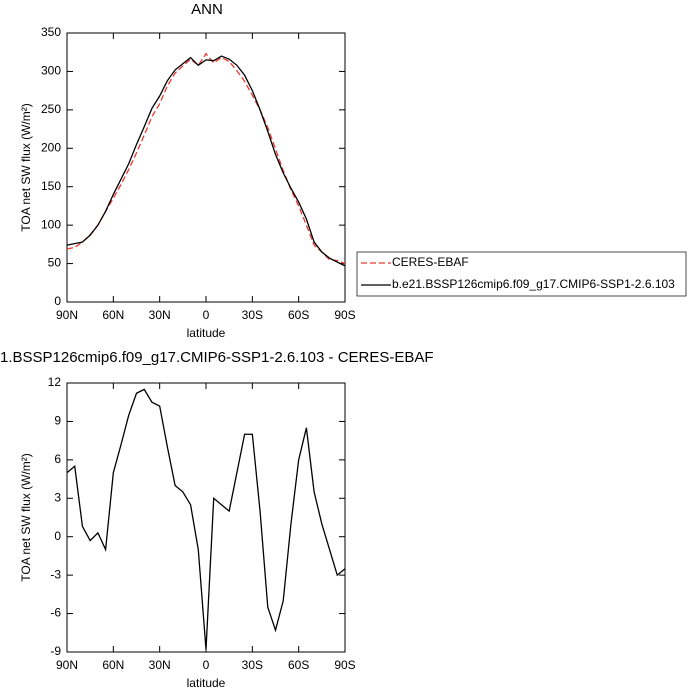  Describe the element at coordinates (55, 651) in the screenshot. I see `y-tick-label: -9` at that location.